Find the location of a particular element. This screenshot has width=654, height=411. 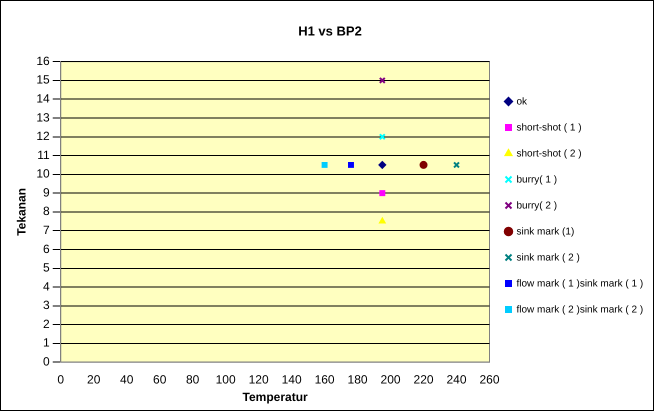

y-tick-label: 11 is located at coordinates (43, 155).